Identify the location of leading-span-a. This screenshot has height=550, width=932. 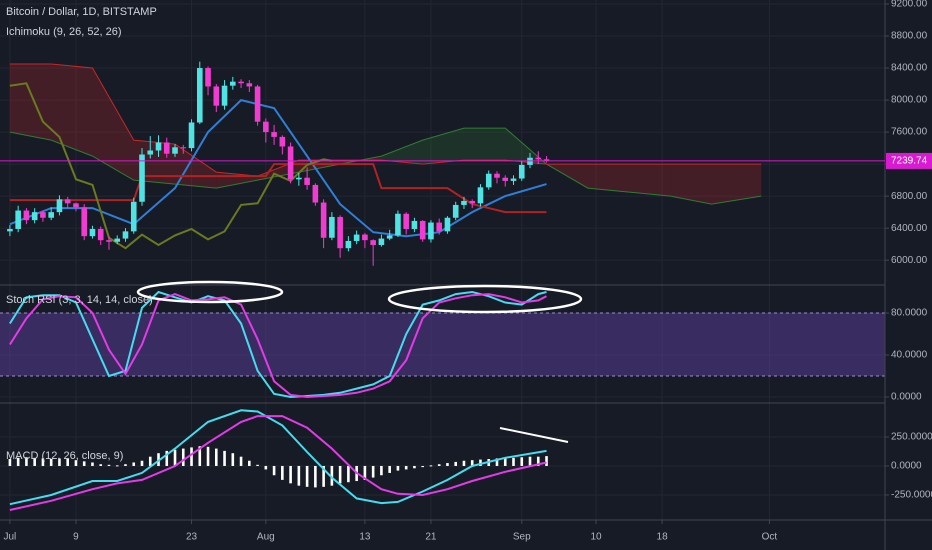
(385, 166).